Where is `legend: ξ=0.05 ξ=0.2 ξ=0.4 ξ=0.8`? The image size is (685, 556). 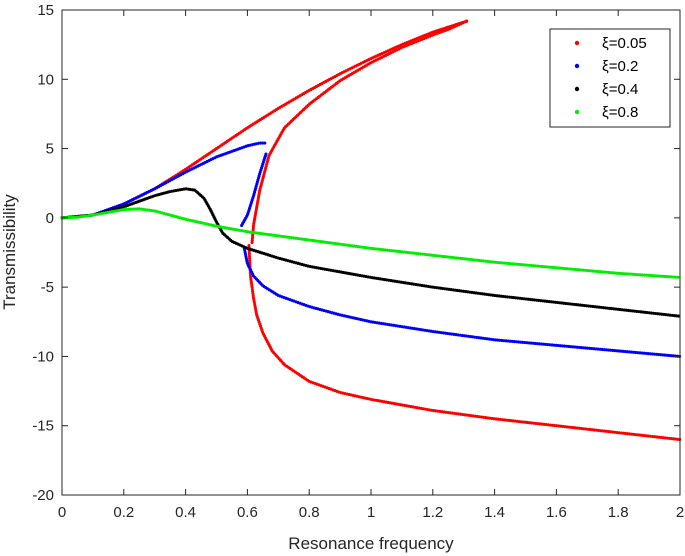
legend: ξ=0.05 ξ=0.2 ξ=0.4 ξ=0.8 is located at coordinates (610, 78).